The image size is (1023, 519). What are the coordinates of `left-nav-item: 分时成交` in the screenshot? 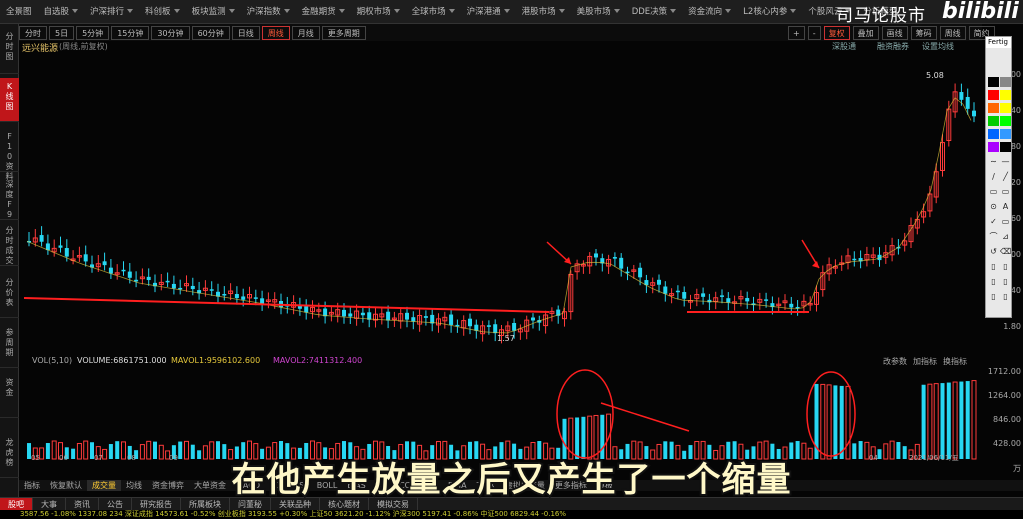 It's located at (9, 244).